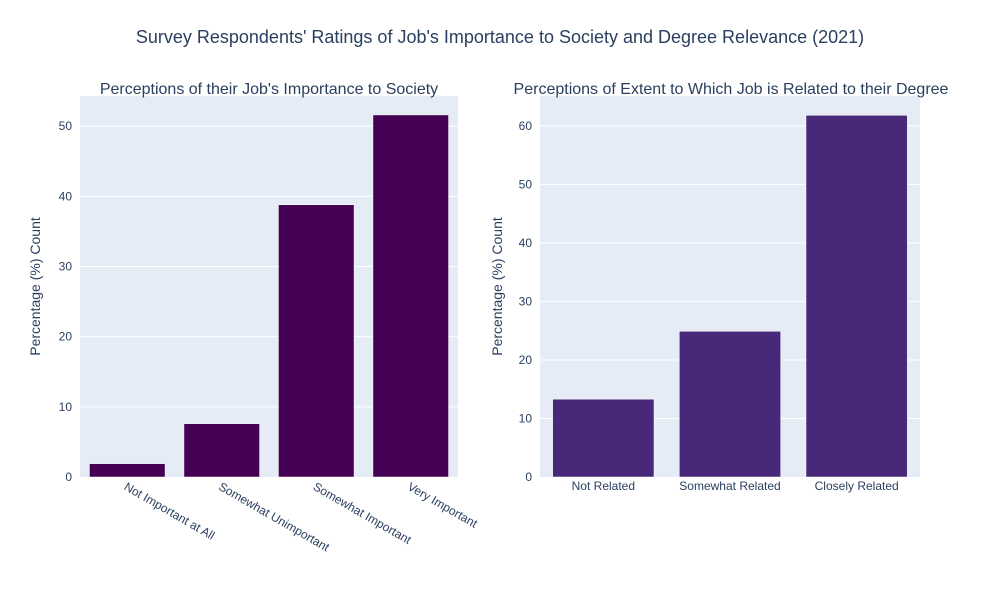 The width and height of the screenshot is (1000, 605). Describe the element at coordinates (362, 513) in the screenshot. I see `x-tick-label: Somewhat Important` at that location.